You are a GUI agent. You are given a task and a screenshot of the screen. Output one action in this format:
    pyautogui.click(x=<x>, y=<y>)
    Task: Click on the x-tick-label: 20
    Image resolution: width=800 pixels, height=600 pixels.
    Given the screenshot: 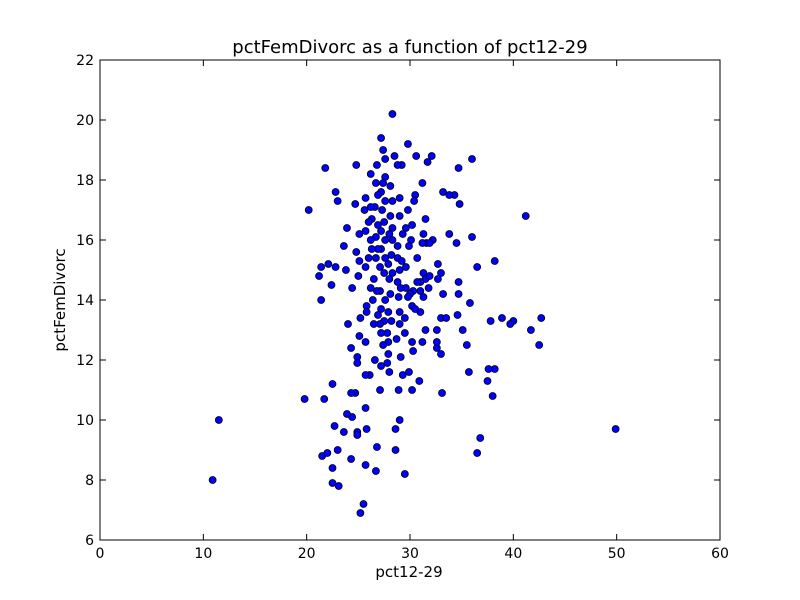 What is the action you would take?
    pyautogui.click(x=307, y=554)
    